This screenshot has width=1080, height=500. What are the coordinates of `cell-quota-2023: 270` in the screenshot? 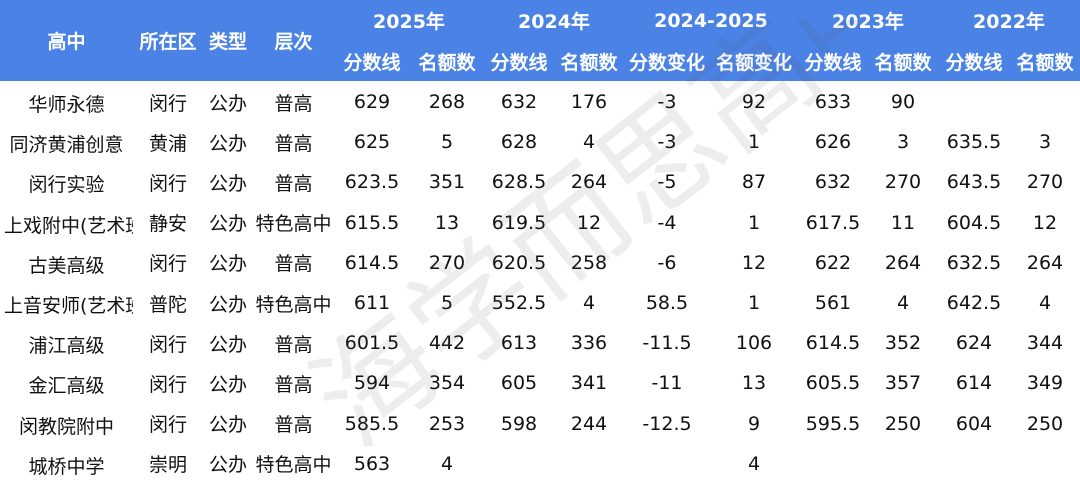 It's located at (903, 182).